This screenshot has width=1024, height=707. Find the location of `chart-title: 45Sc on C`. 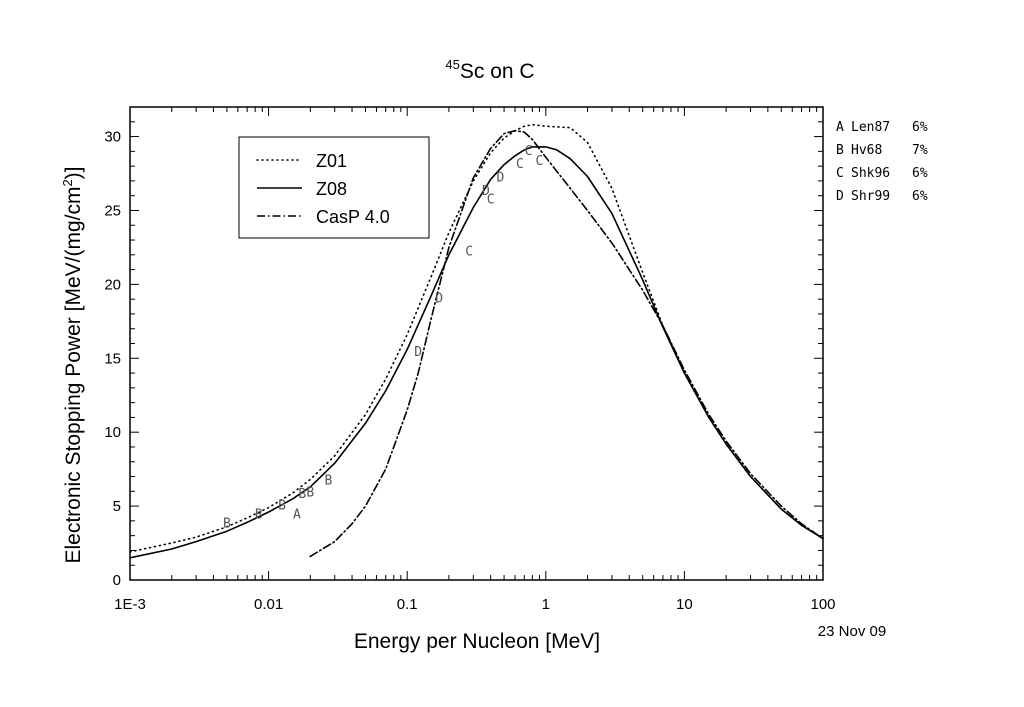

chart-title: 45Sc on C is located at coordinates (489, 70).